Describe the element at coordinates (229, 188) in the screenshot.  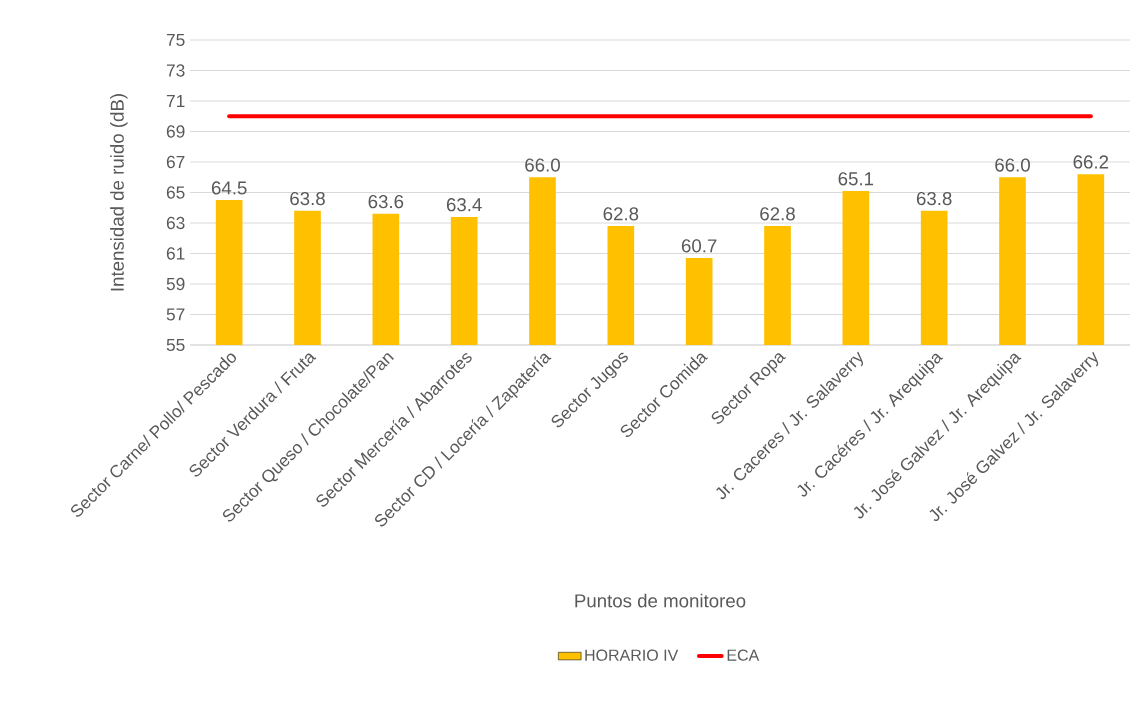
I see `data-label: 64.5` at that location.